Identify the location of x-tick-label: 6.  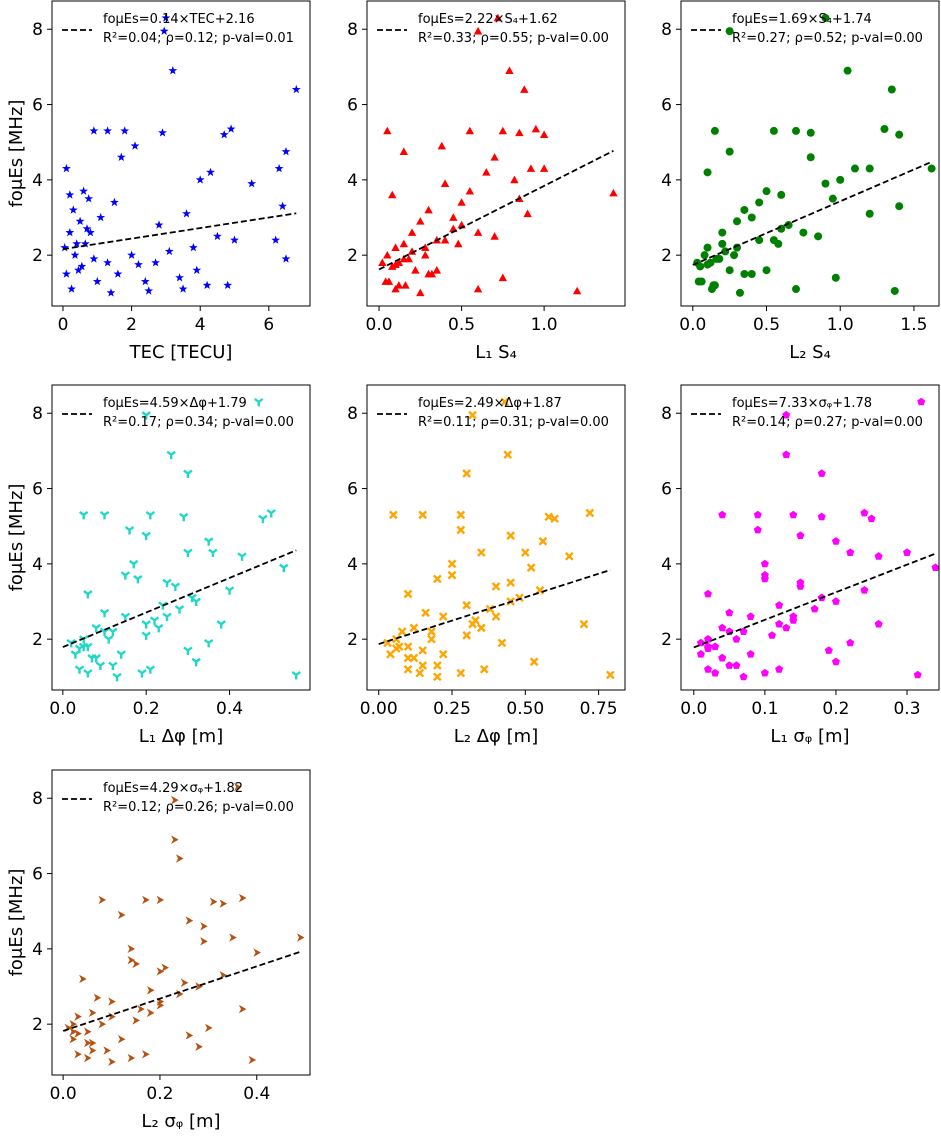
(268, 325).